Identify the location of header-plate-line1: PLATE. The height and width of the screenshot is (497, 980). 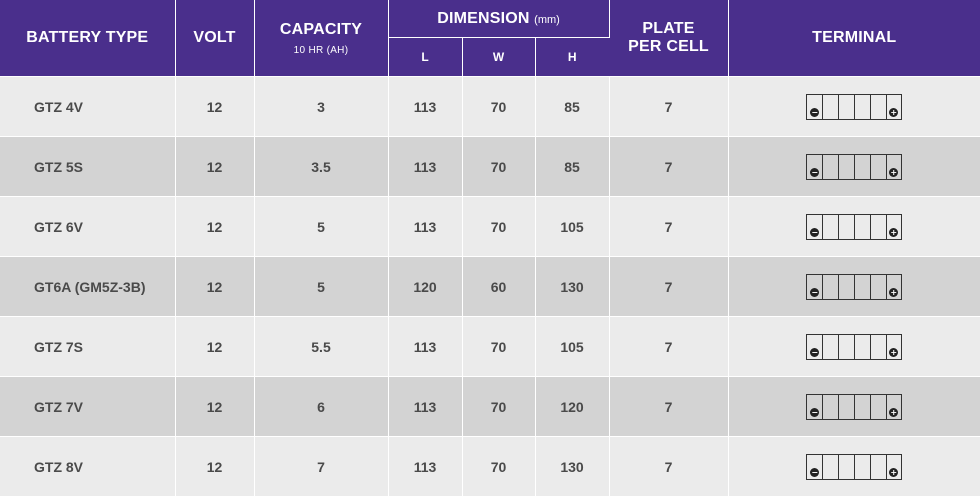
(668, 28).